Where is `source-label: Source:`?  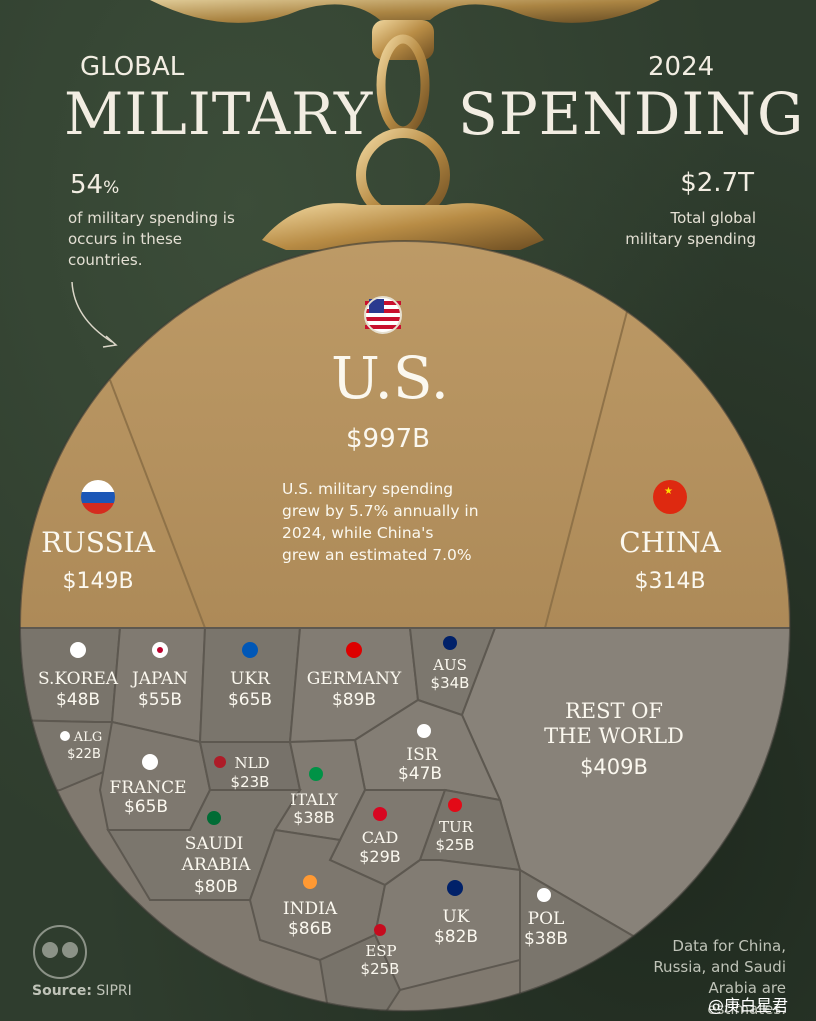 source-label: Source: is located at coordinates (62, 991).